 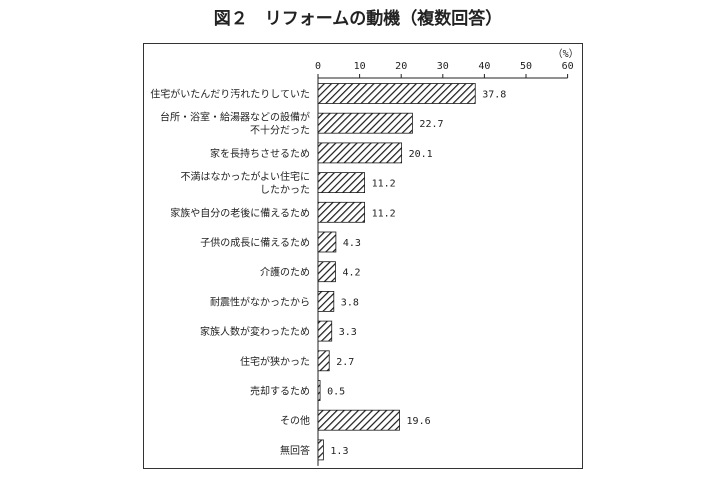 What do you see at coordinates (351, 273) in the screenshot?
I see `data-label: 4.2` at bounding box center [351, 273].